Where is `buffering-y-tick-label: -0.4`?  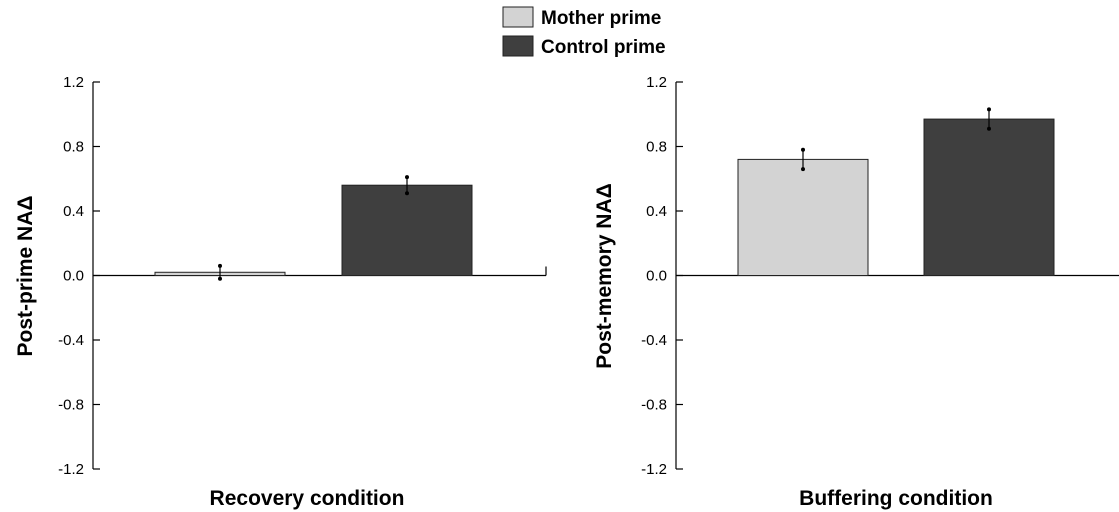 buffering-y-tick-label: -0.4 is located at coordinates (654, 340).